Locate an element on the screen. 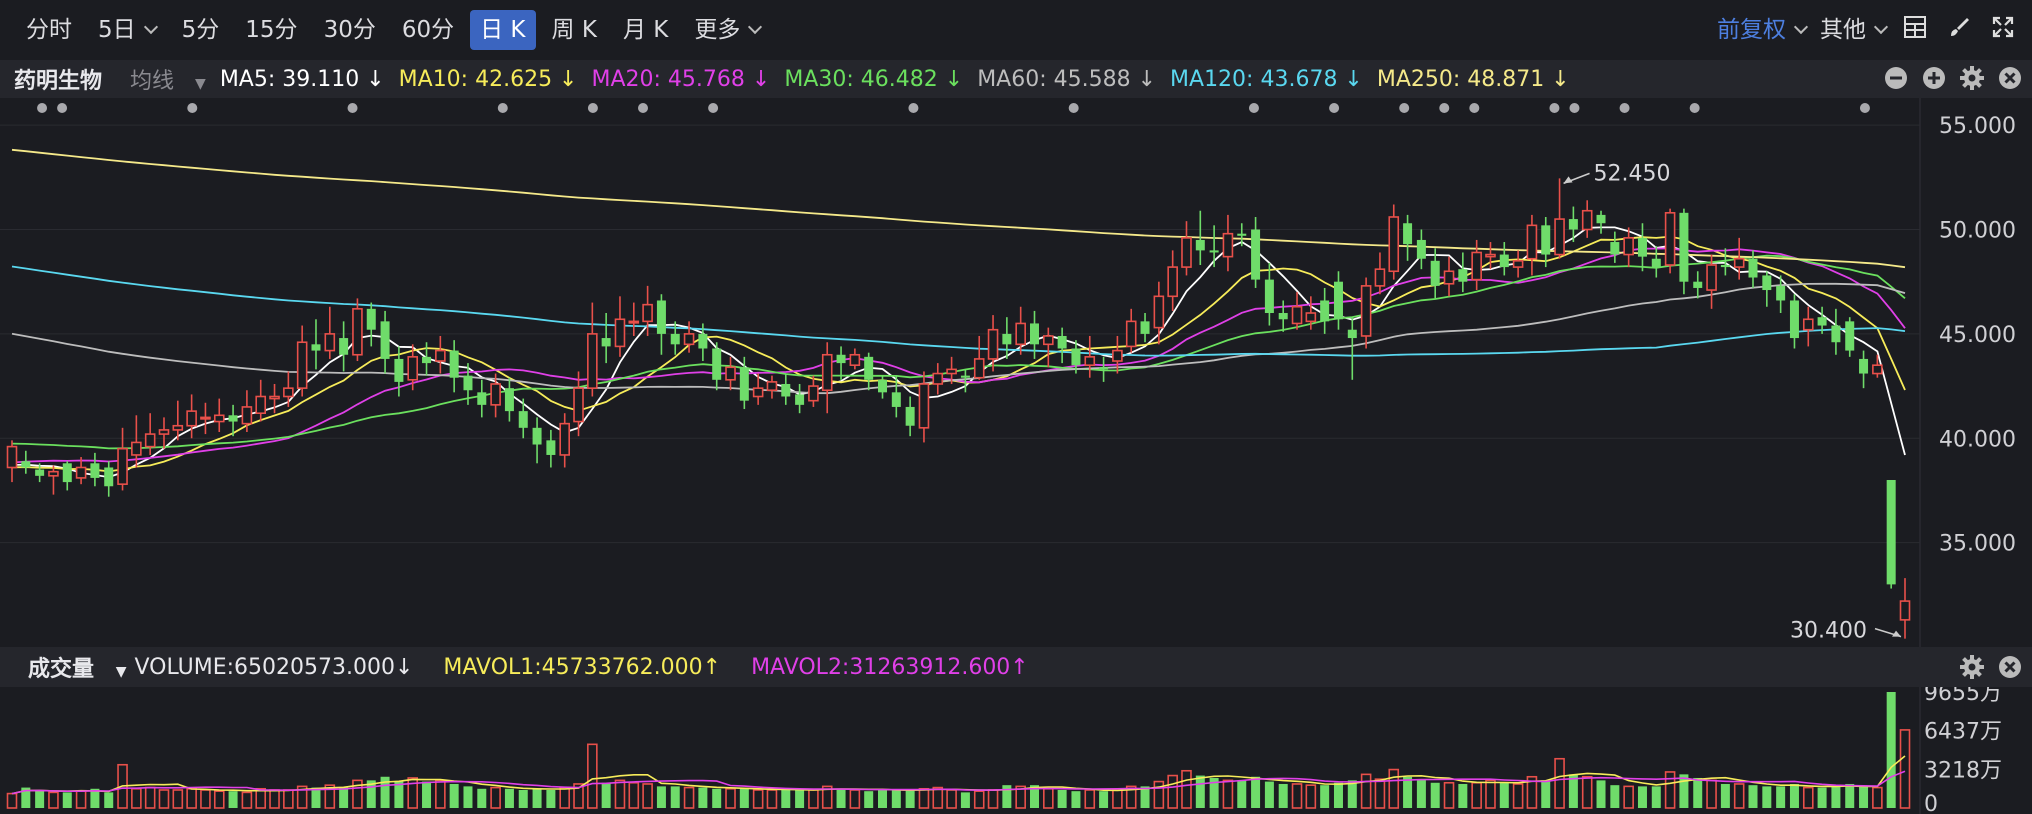  zoom-out-icon is located at coordinates (1896, 78).